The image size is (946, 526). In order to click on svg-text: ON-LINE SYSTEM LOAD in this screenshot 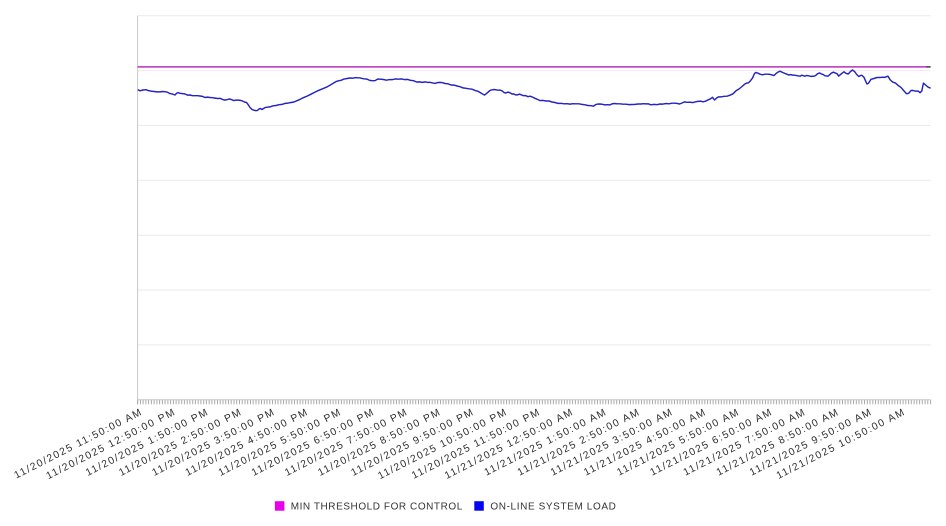, I will do `click(553, 506)`.